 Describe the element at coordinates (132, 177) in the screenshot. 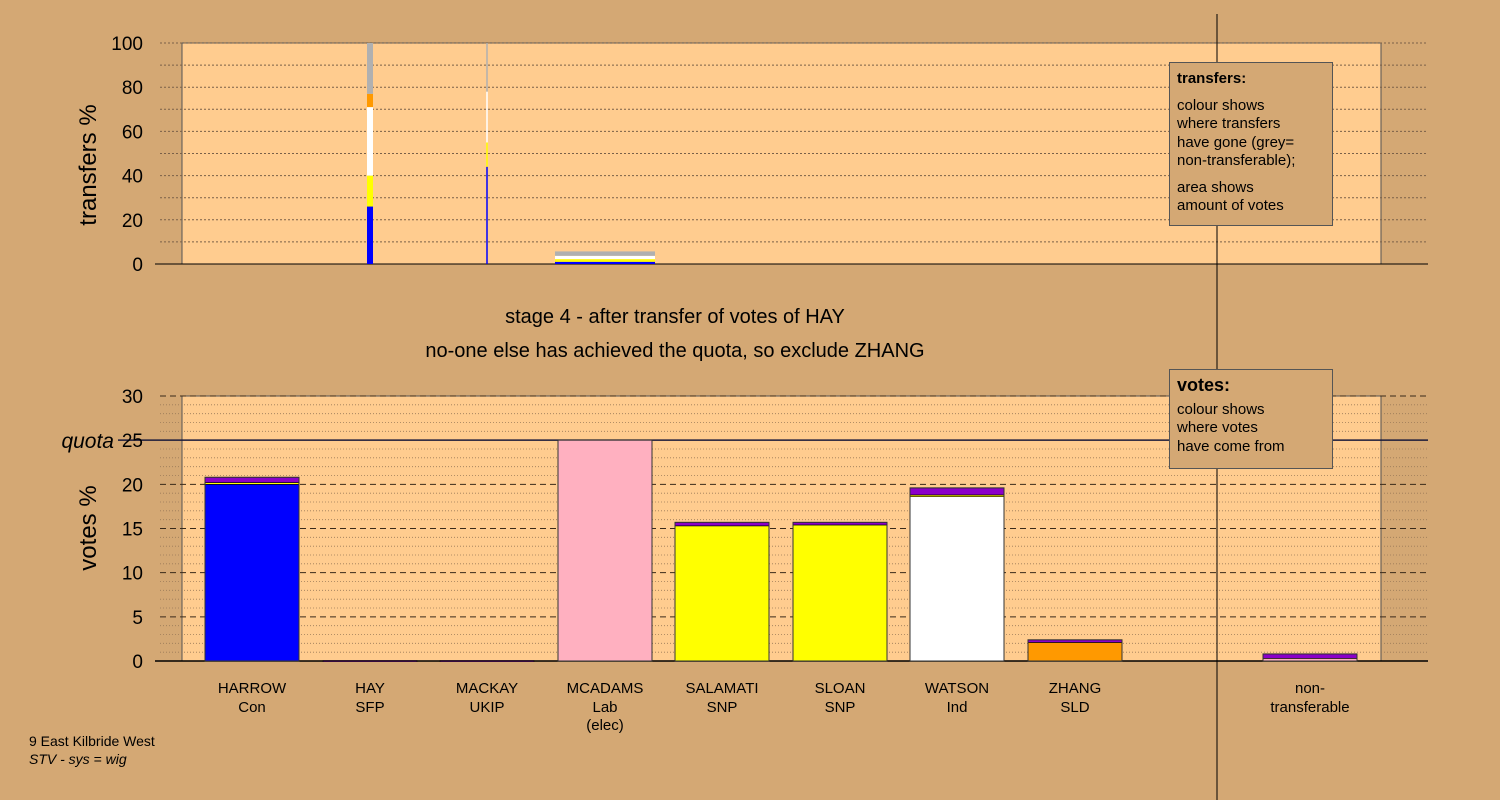

I see `transfers-y-tick-label: 40` at that location.